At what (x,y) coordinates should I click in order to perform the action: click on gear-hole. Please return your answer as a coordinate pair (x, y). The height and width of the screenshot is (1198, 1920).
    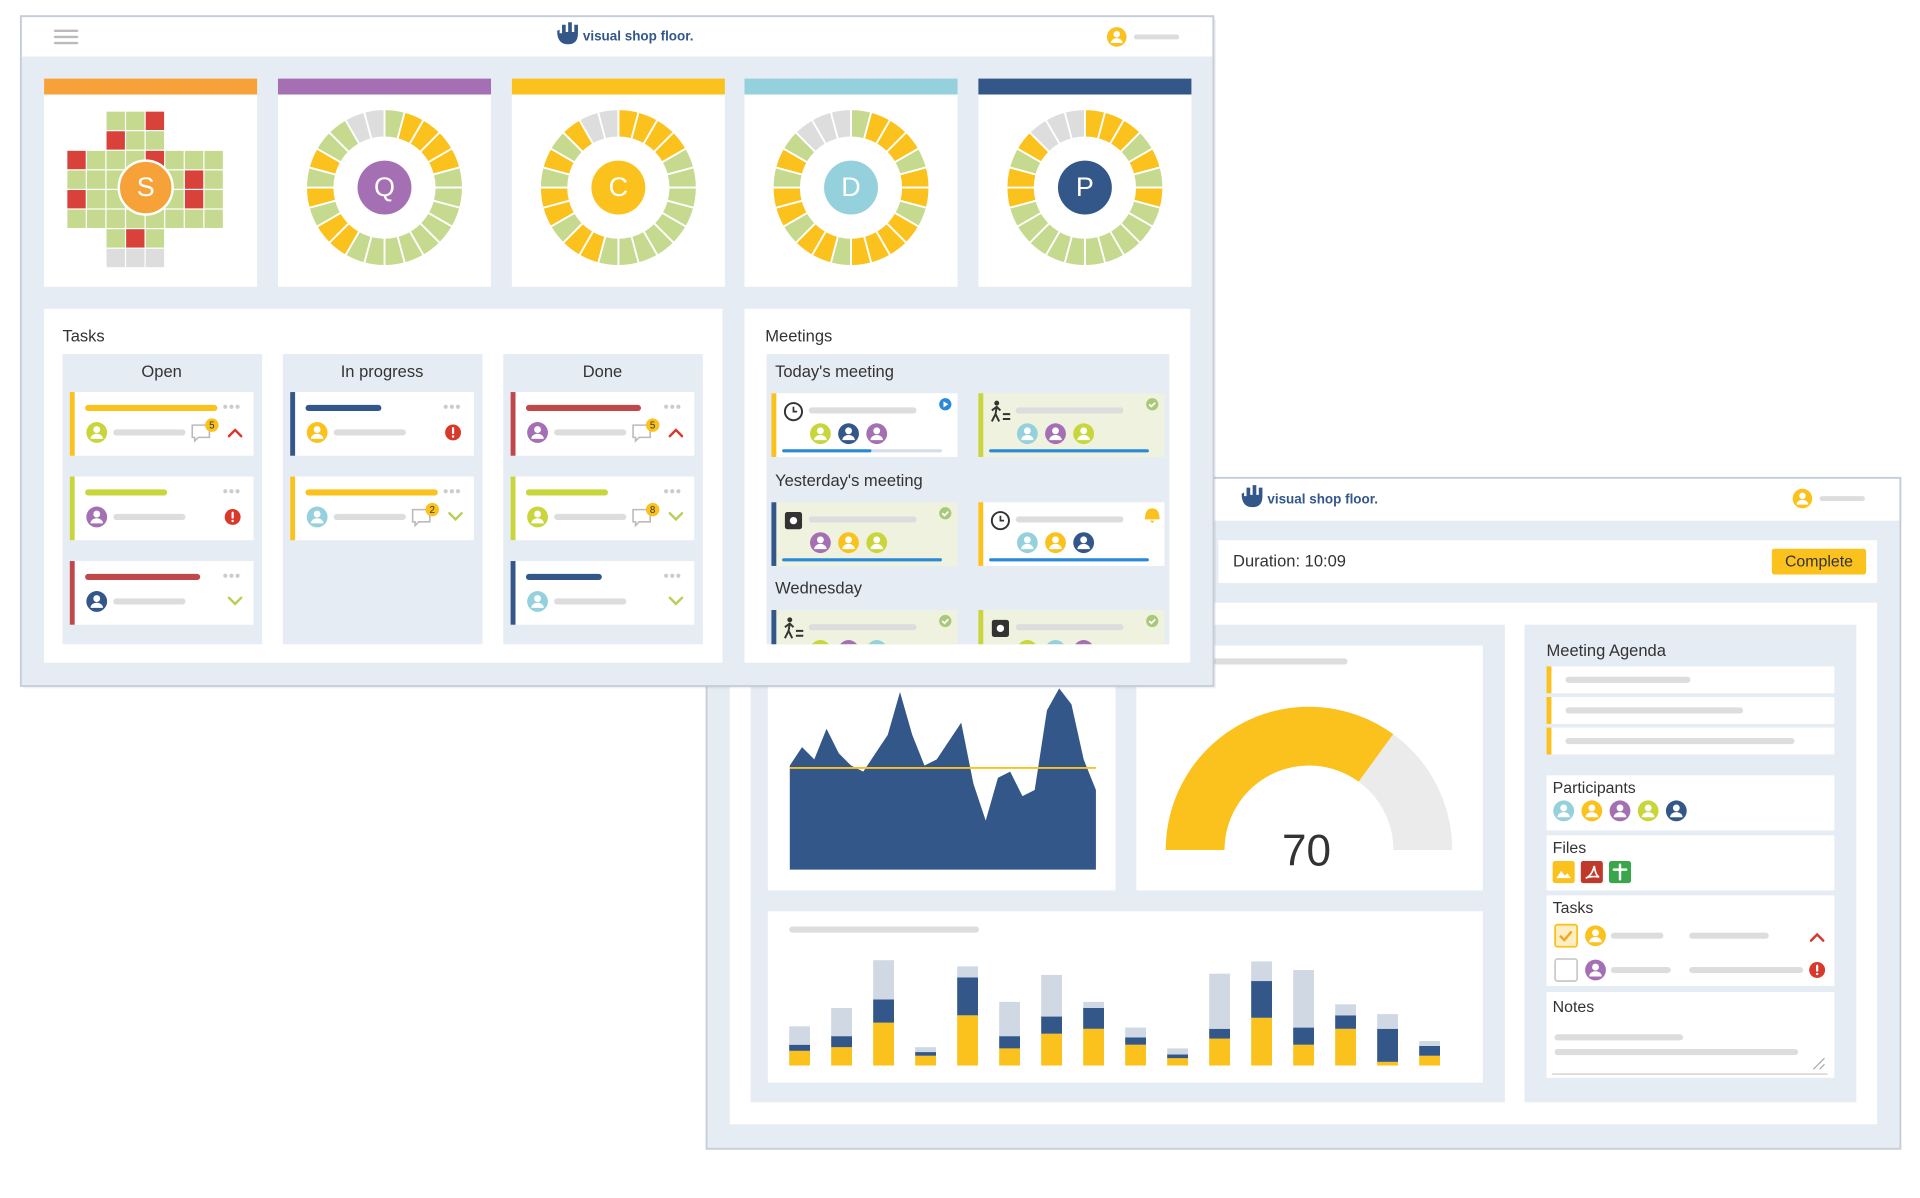
    Looking at the image, I should click on (1000, 628).